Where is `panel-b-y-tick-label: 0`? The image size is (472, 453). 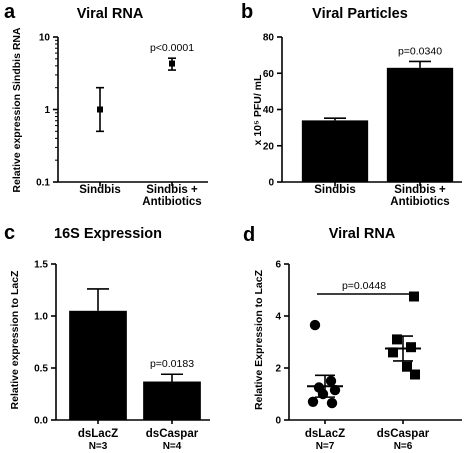 panel-b-y-tick-label: 0 is located at coordinates (271, 183).